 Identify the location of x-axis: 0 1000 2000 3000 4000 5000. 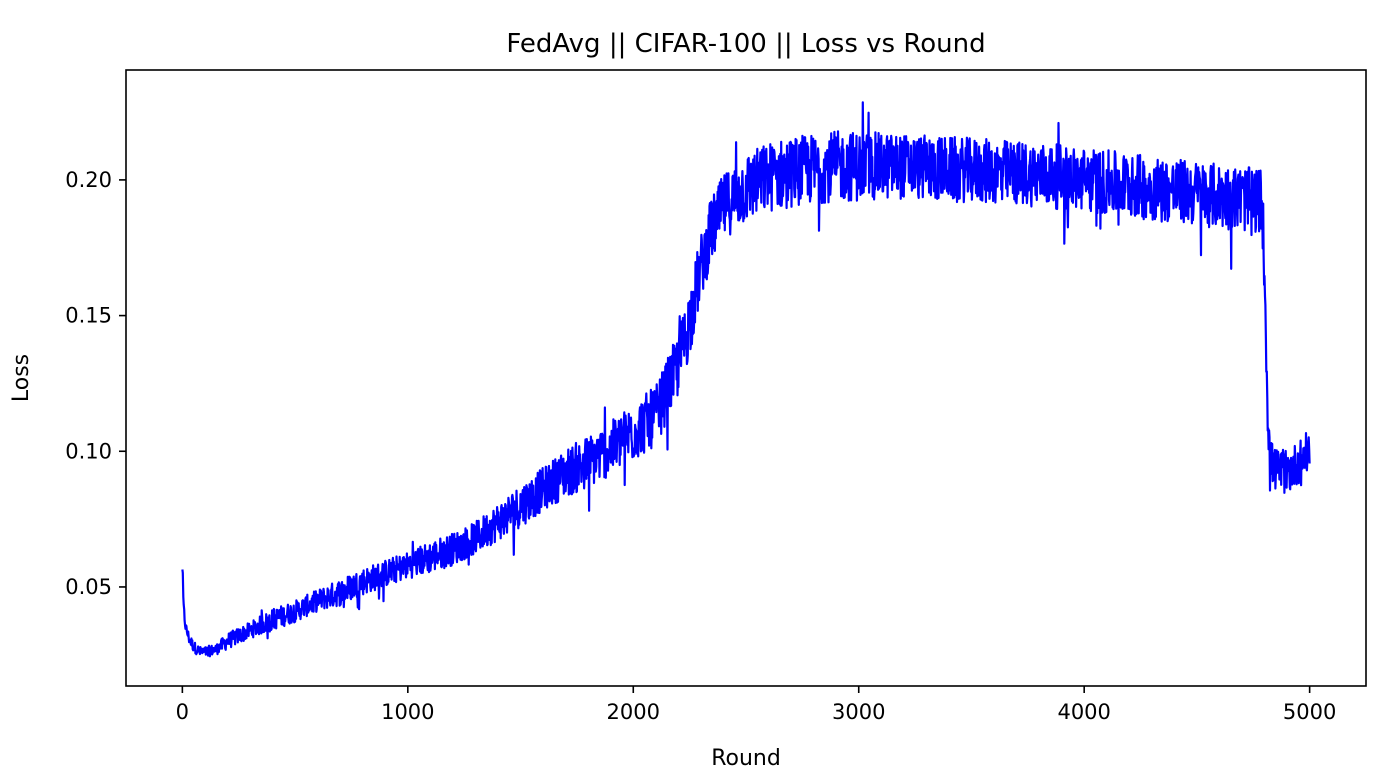
(756, 705).